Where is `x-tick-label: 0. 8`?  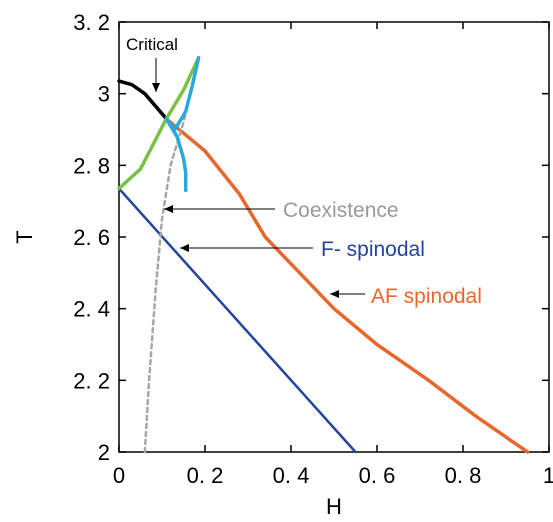
x-tick-label: 0. 8 is located at coordinates (463, 475).